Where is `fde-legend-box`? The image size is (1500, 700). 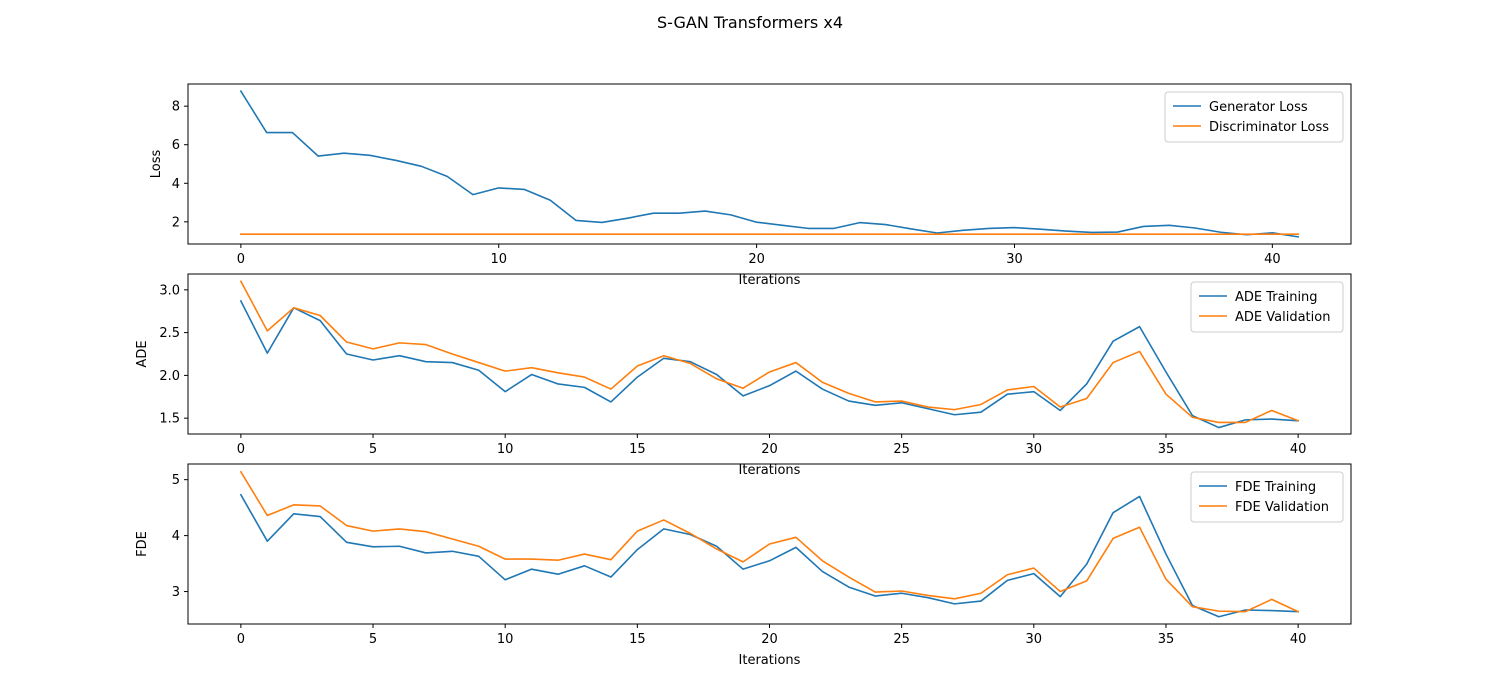 fde-legend-box is located at coordinates (1267, 497).